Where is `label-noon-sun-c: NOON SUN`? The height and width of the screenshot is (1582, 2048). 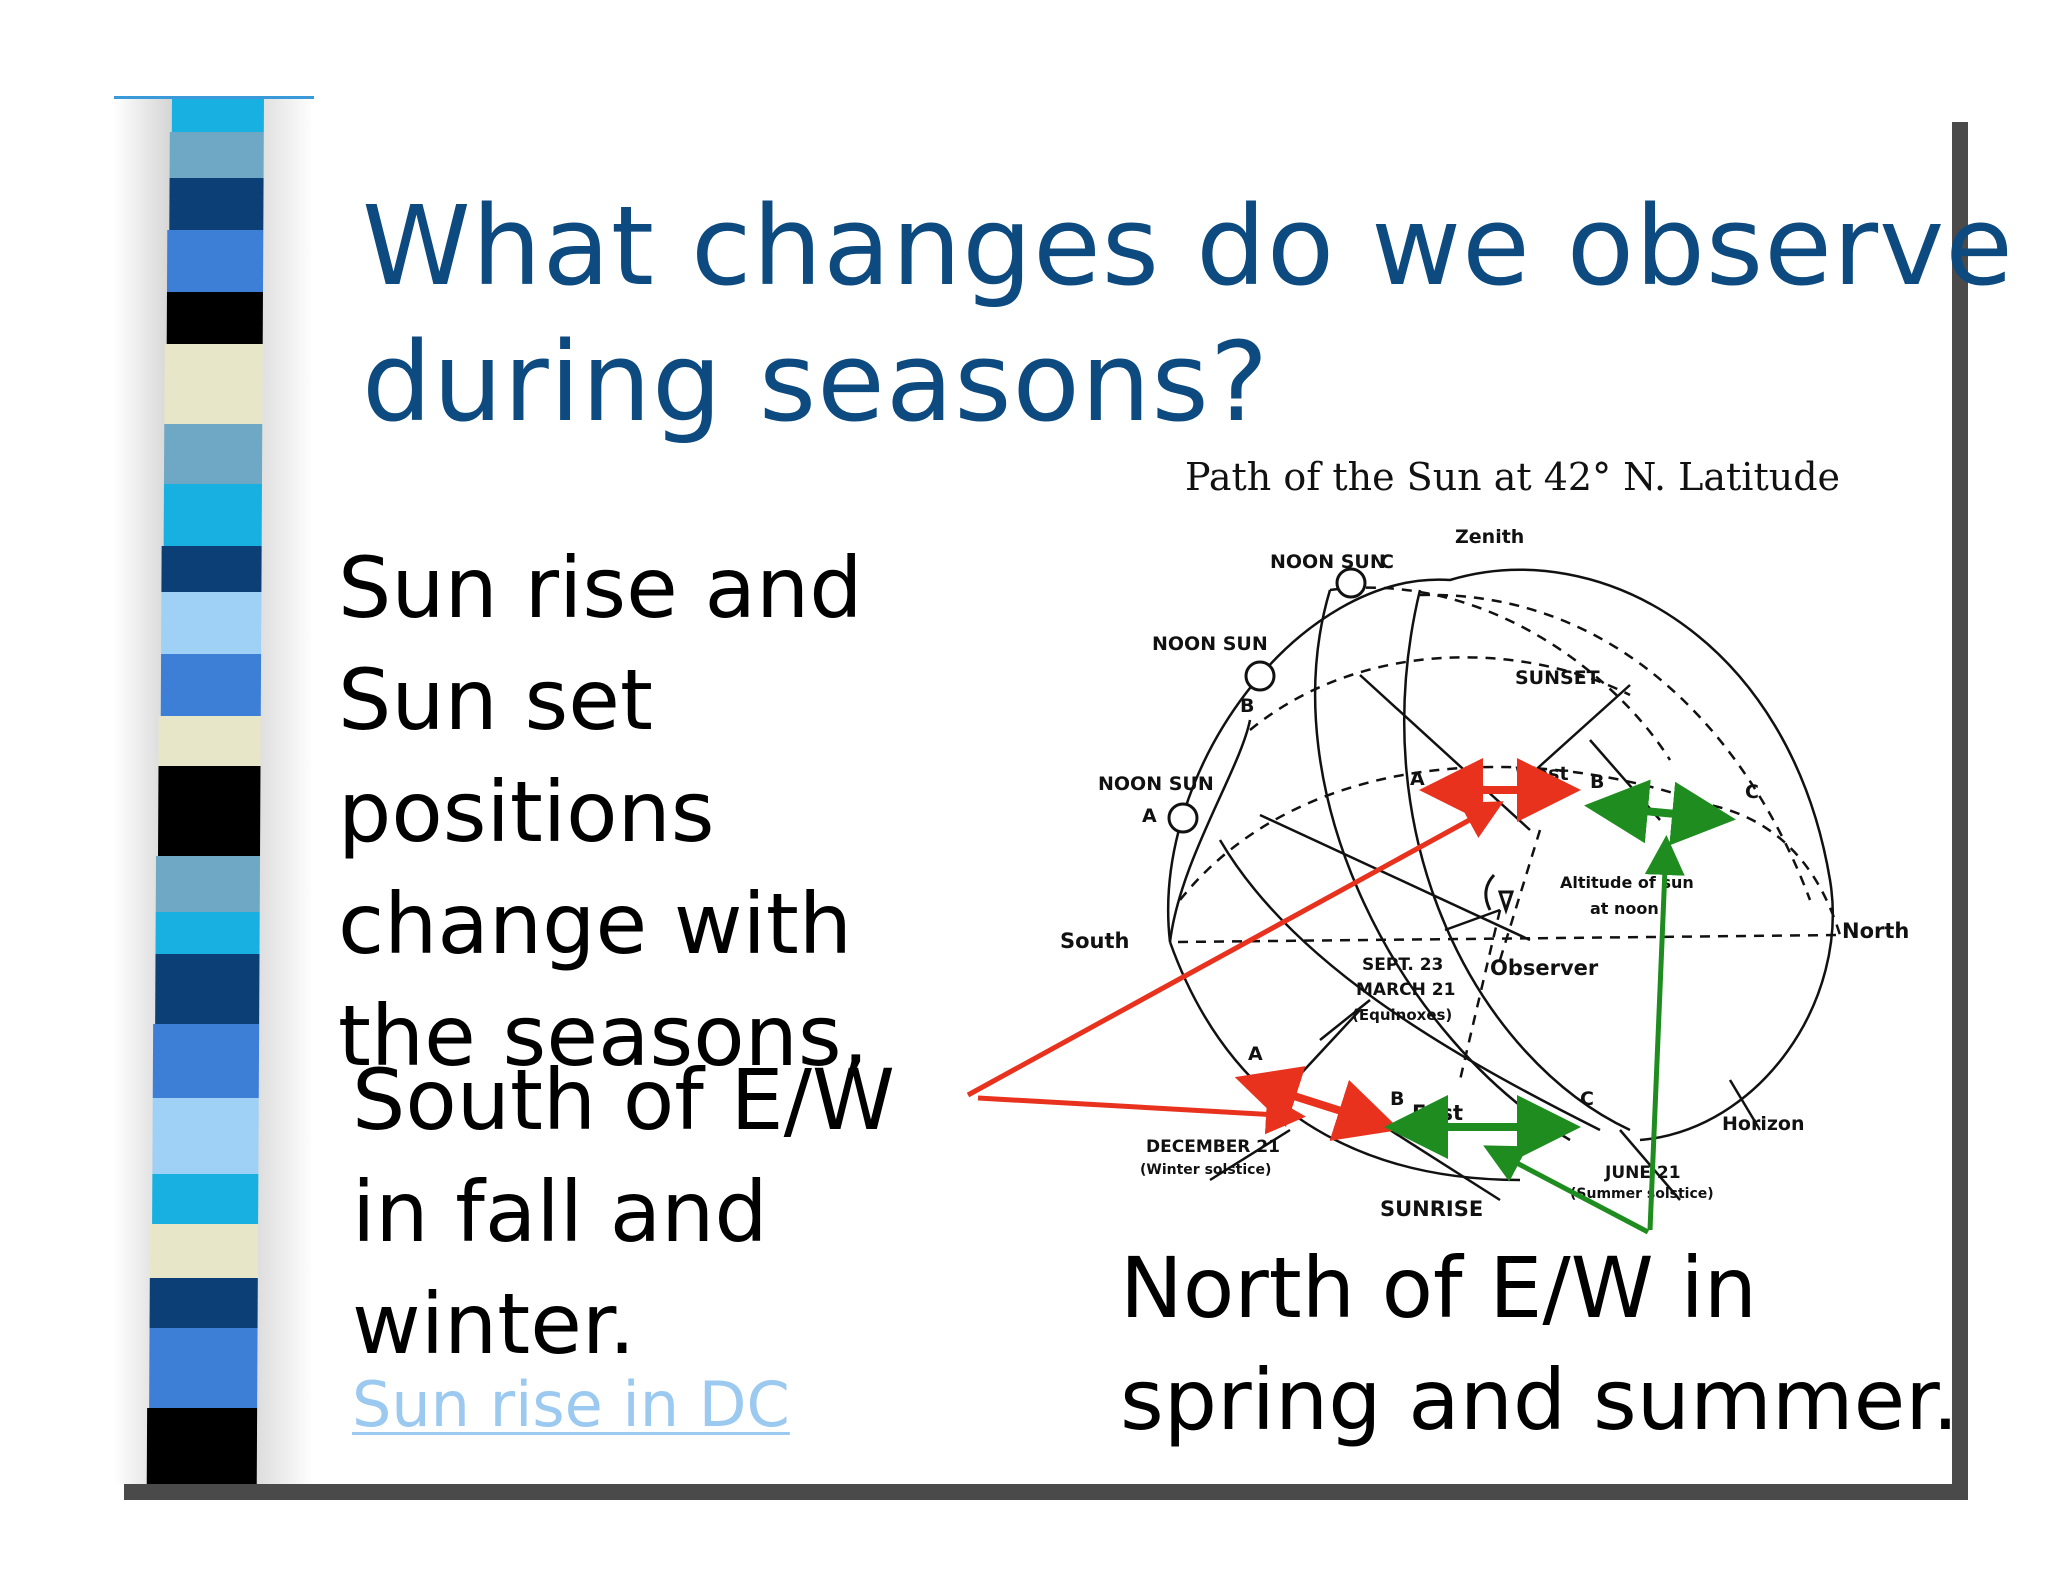 label-noon-sun-c: NOON SUN is located at coordinates (1328, 562).